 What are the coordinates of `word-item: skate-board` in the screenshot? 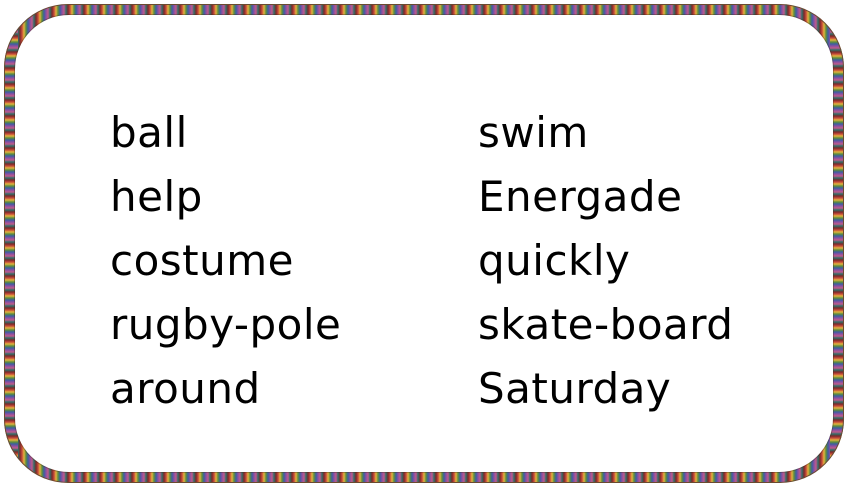 It's located at (606, 324).